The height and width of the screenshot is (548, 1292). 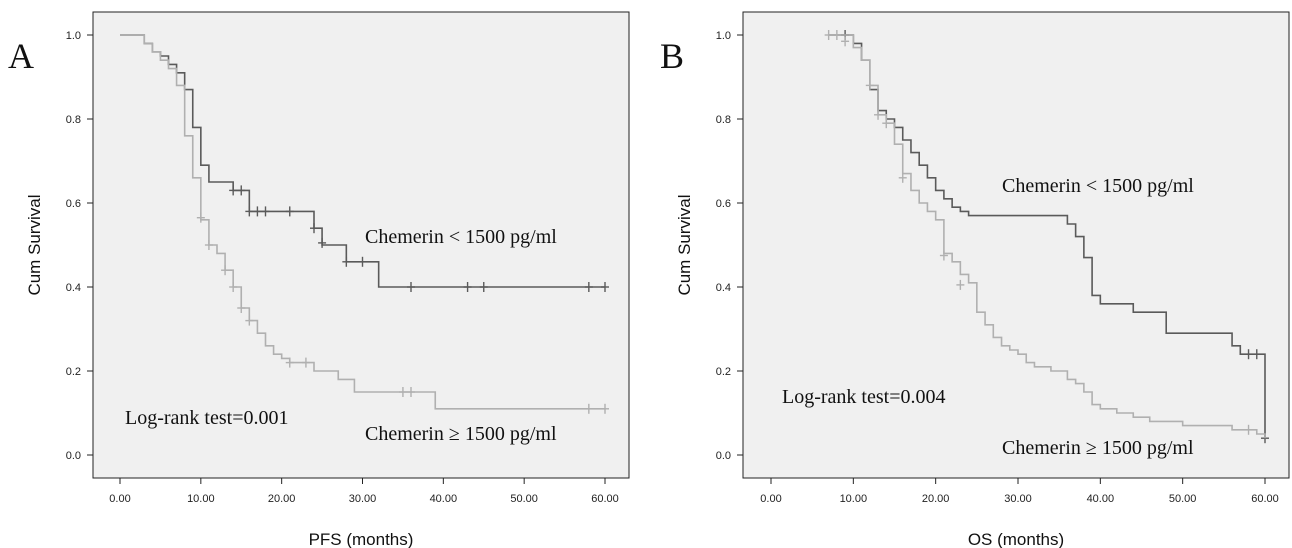 What do you see at coordinates (361, 539) in the screenshot?
I see `x-axis-title: PFS (months)` at bounding box center [361, 539].